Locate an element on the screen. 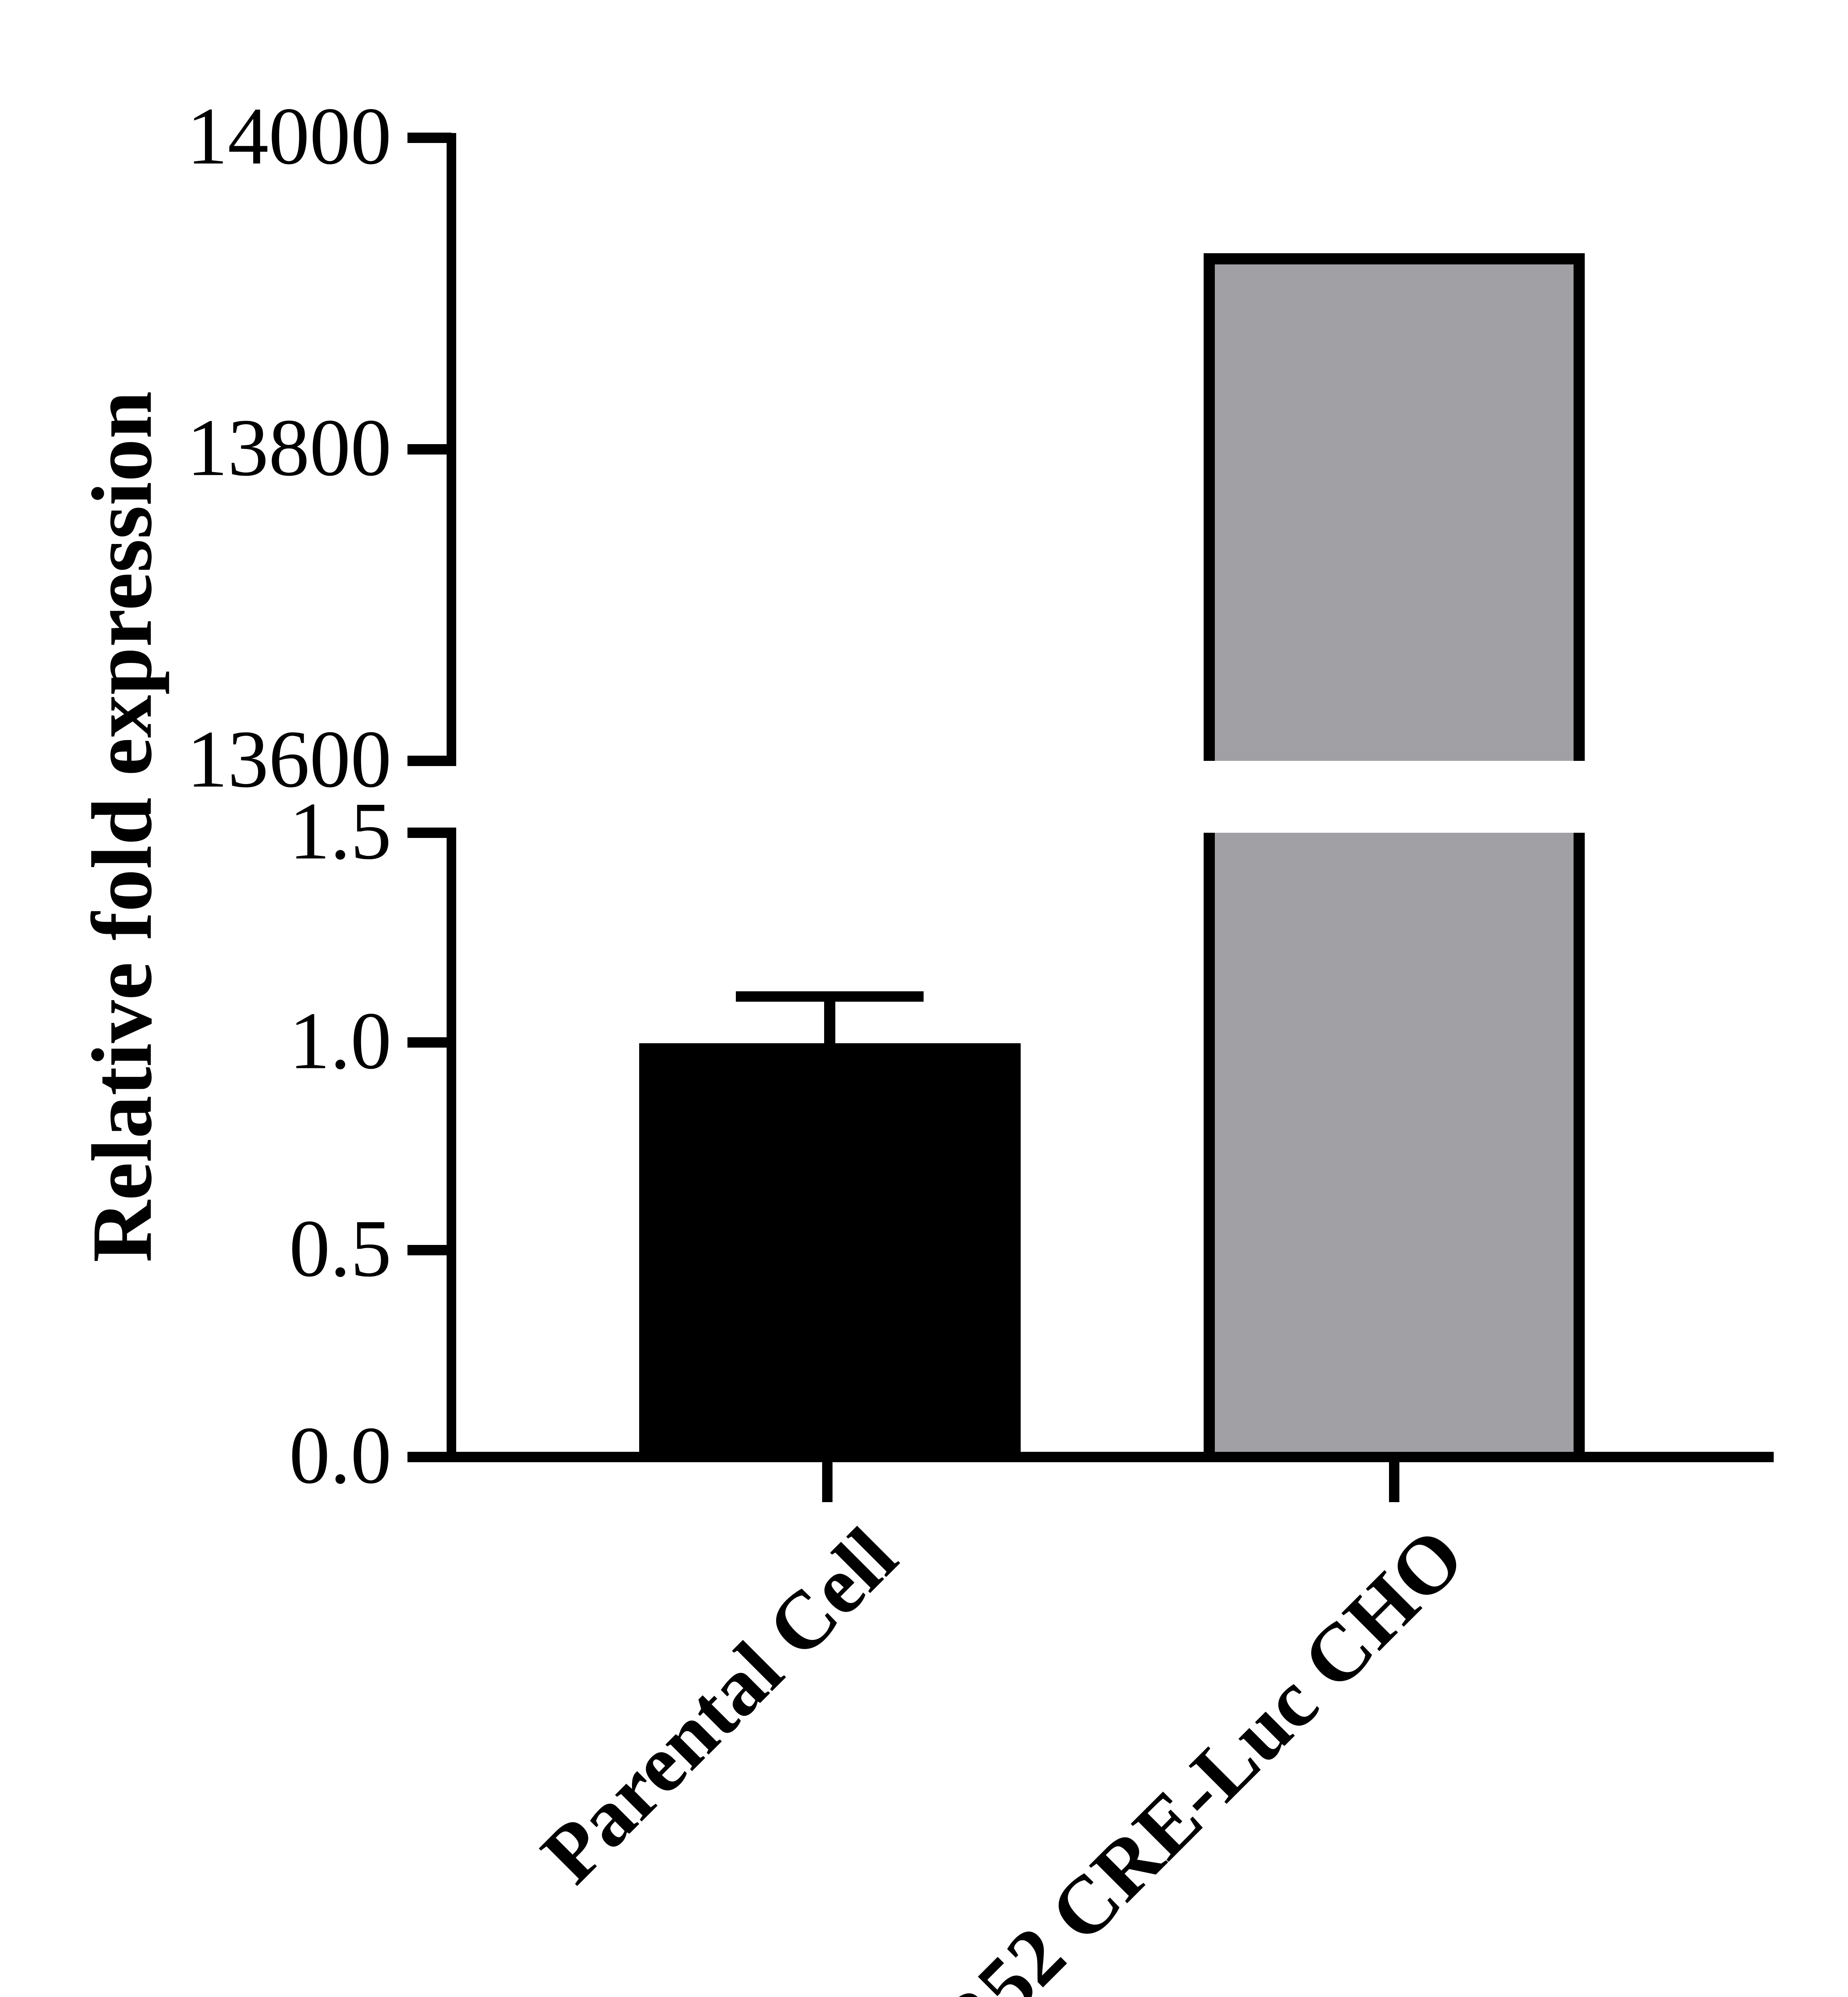  y-tick-label-0-0: 0.0 is located at coordinates (340, 1455).